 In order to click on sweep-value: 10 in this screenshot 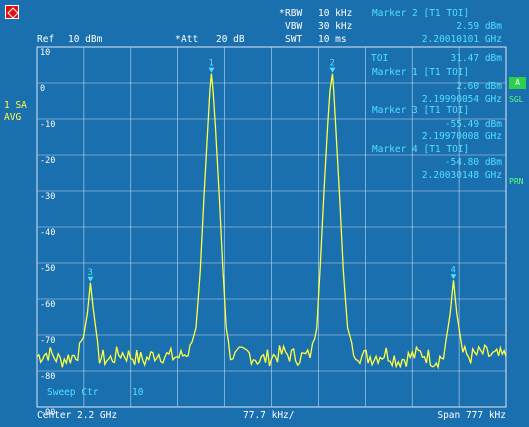, I will do `click(138, 392)`.